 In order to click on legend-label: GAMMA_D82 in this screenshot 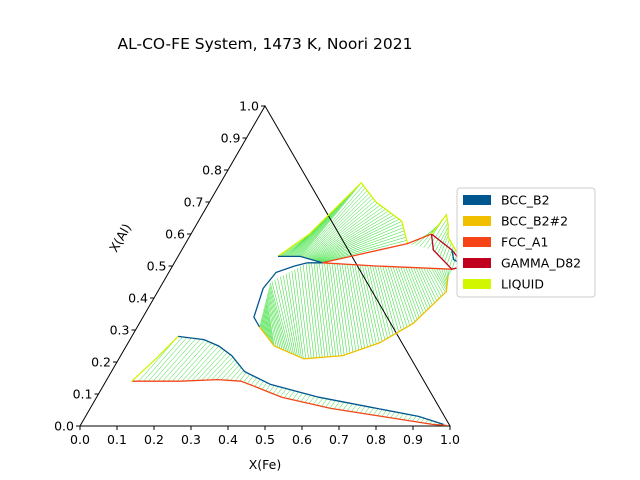, I will do `click(541, 263)`.